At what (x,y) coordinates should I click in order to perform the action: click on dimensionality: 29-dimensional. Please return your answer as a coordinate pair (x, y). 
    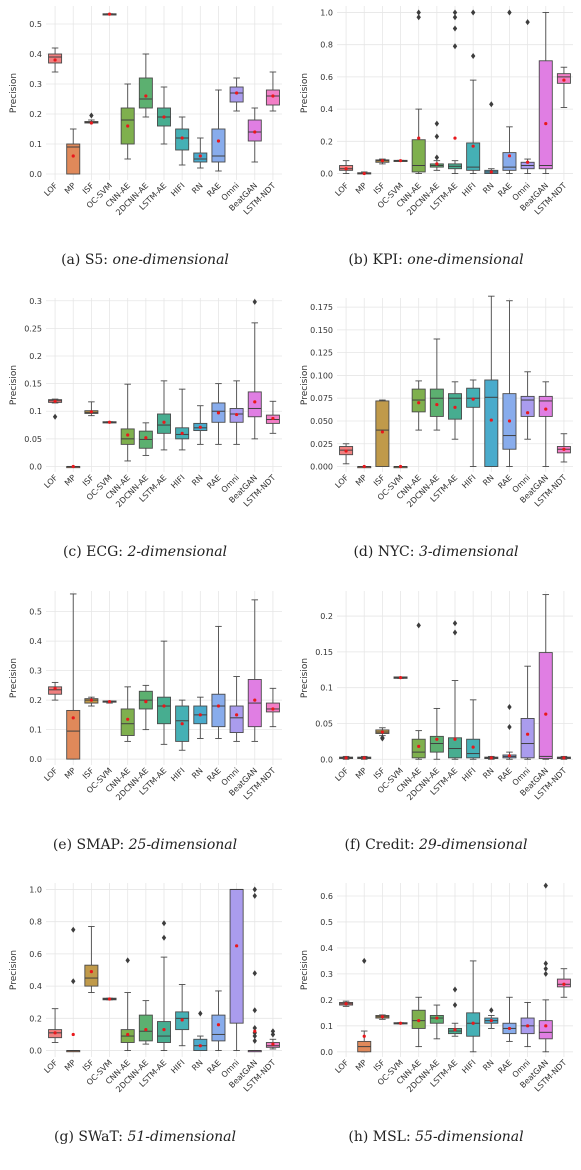
    Looking at the image, I should click on (473, 845).